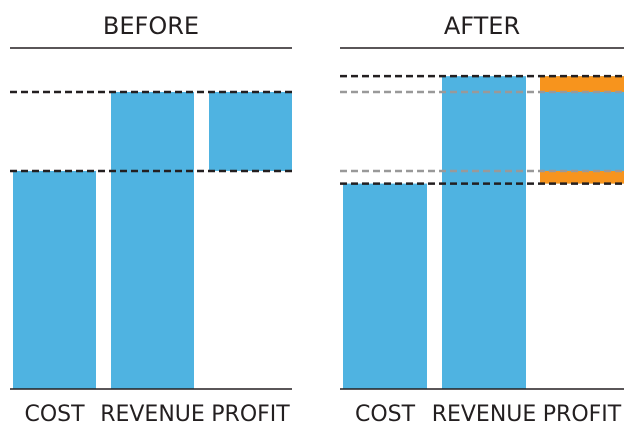 The image size is (640, 442). What do you see at coordinates (582, 130) in the screenshot?
I see `after-bar-profit` at bounding box center [582, 130].